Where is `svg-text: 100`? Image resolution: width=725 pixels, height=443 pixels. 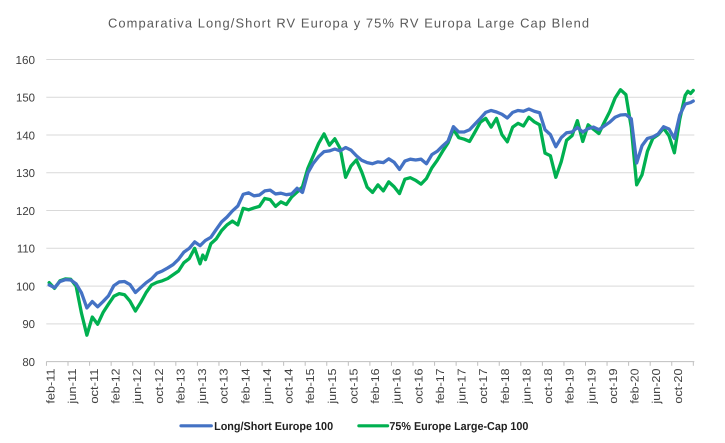
svg-text: 100 is located at coordinates (25, 287).